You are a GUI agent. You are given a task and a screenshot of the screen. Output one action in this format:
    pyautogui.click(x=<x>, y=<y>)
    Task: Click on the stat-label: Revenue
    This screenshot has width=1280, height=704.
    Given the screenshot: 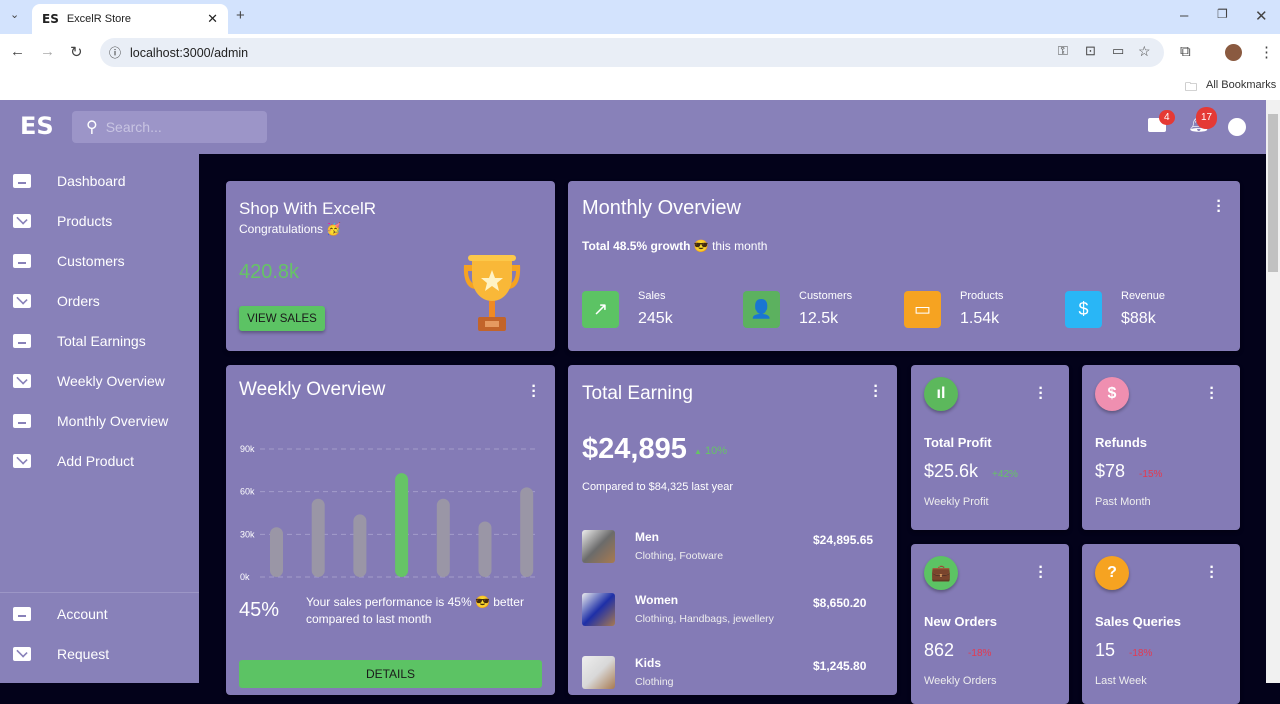 What is the action you would take?
    pyautogui.click(x=1143, y=296)
    